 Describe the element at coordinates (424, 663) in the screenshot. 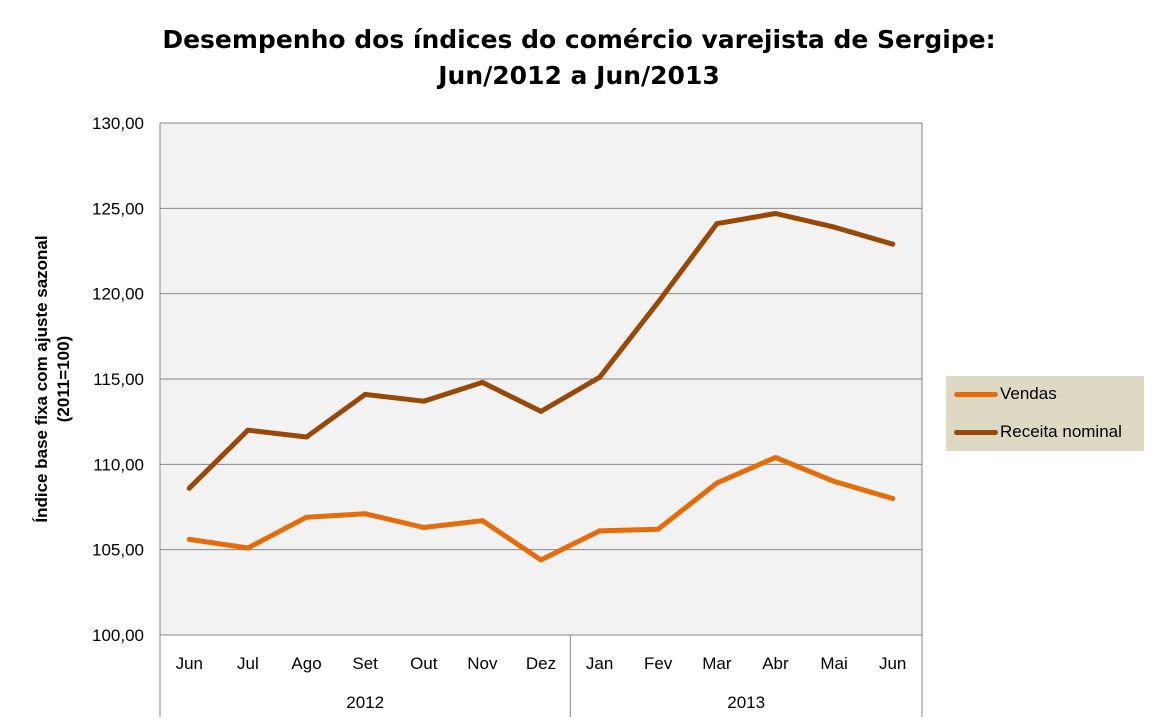

I see `x-tick-label: Out` at that location.